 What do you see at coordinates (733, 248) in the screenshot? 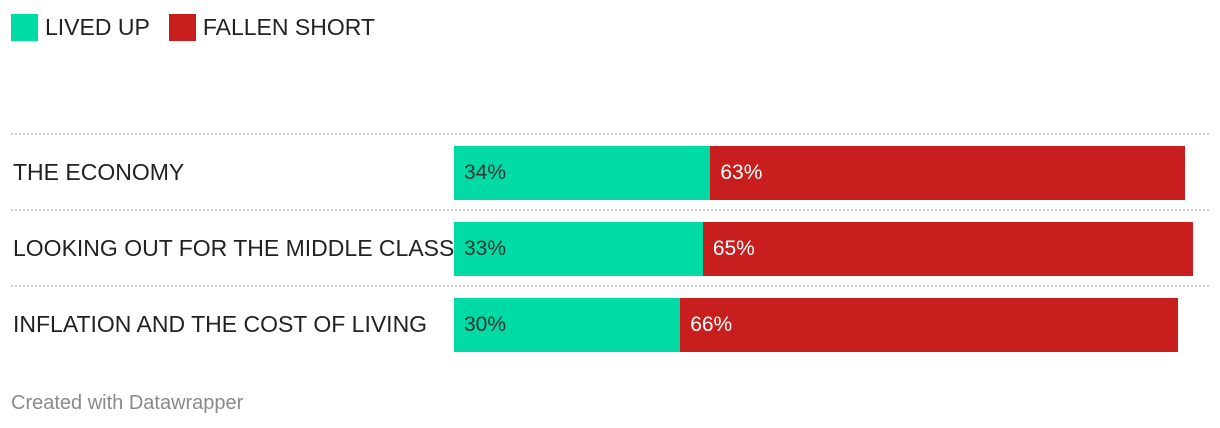
I see `data-label: 65%` at bounding box center [733, 248].